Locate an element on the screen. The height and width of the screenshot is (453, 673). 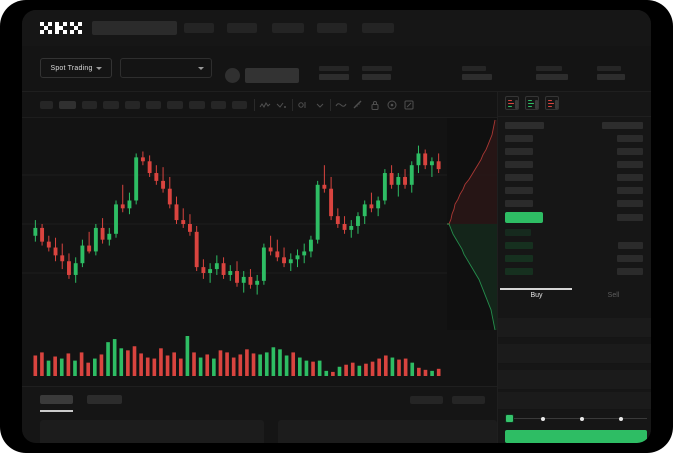
pair-avatar is located at coordinates (232, 75).